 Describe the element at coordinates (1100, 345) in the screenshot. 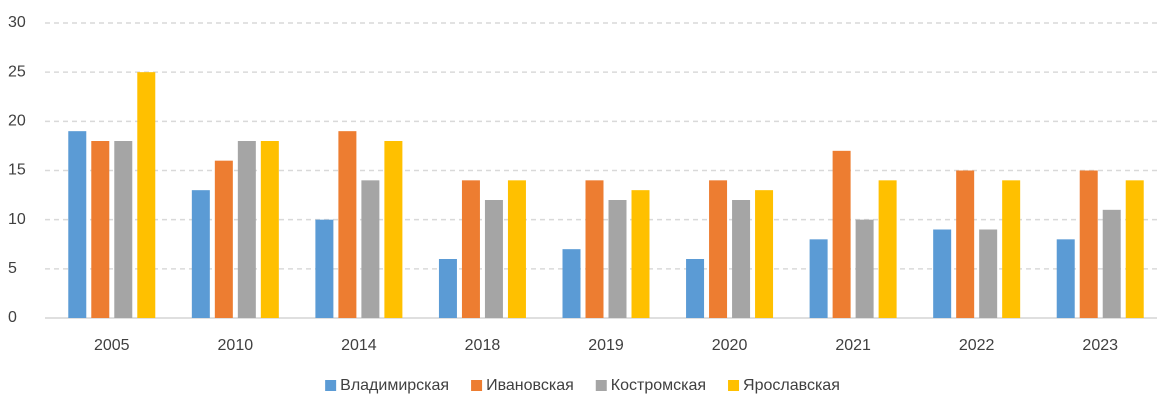

I see `x-tick-label: 2023` at that location.